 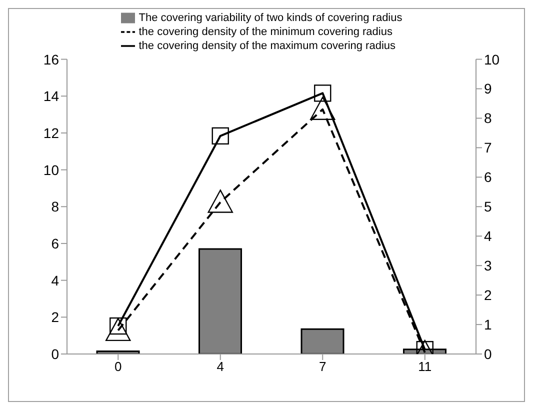 What do you see at coordinates (51, 96) in the screenshot?
I see `y-tick-label: 14` at bounding box center [51, 96].